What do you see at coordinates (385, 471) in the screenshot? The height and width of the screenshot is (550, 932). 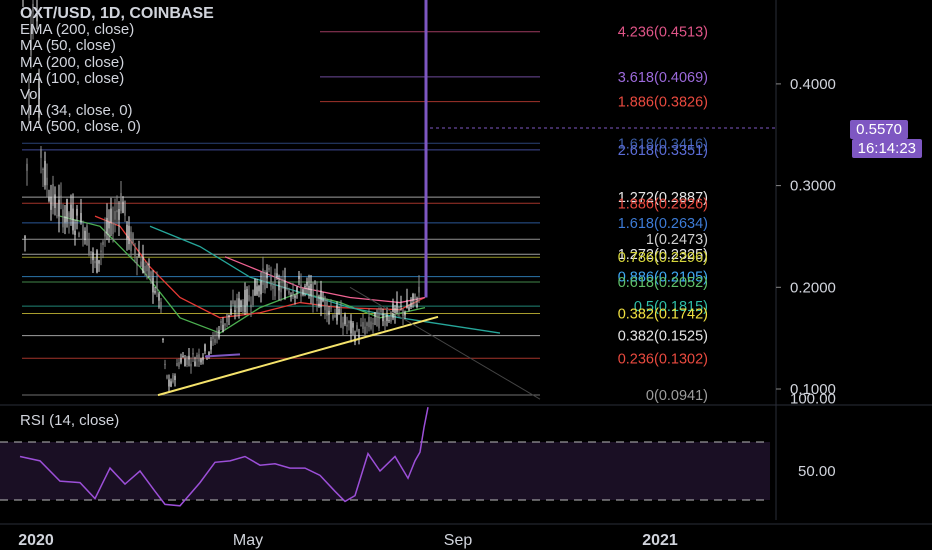 I see `rsi-band` at bounding box center [385, 471].